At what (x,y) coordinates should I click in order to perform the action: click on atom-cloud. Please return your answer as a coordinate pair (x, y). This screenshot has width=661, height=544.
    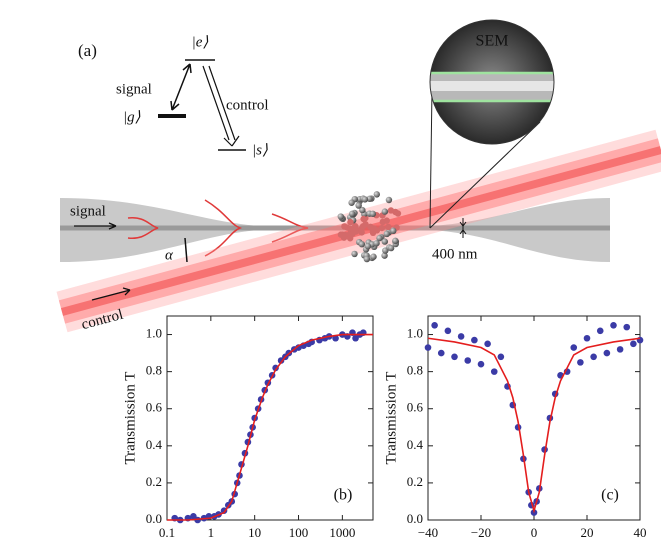
    Looking at the image, I should click on (369, 227).